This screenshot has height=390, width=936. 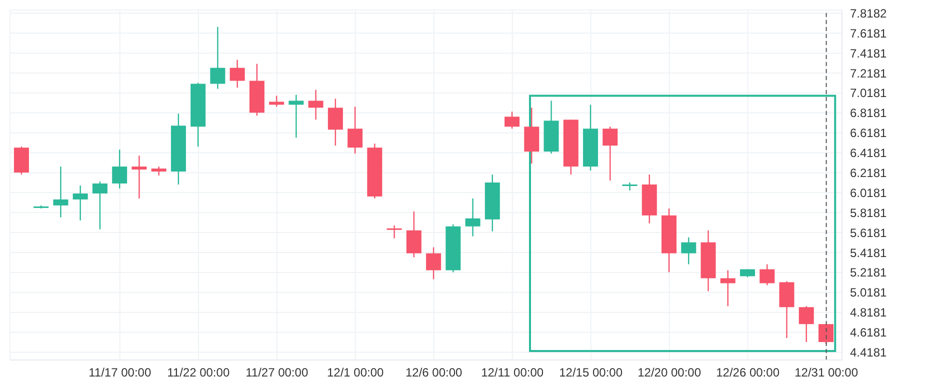 What do you see at coordinates (869, 133) in the screenshot?
I see `y-tick-label: 6.6181` at bounding box center [869, 133].